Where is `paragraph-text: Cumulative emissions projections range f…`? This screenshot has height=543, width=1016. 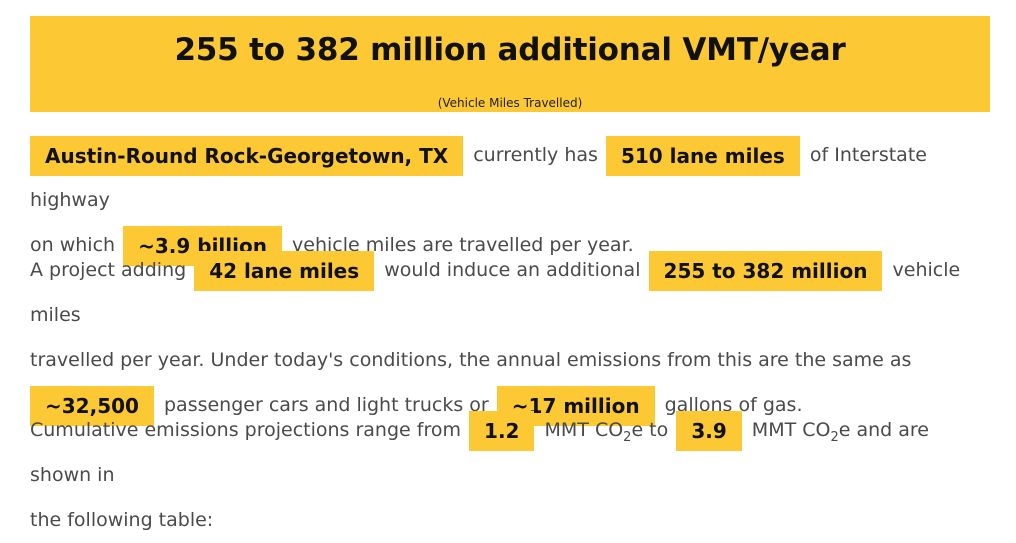
paragraph-text: Cumulative emissions projections range f… is located at coordinates (245, 430).